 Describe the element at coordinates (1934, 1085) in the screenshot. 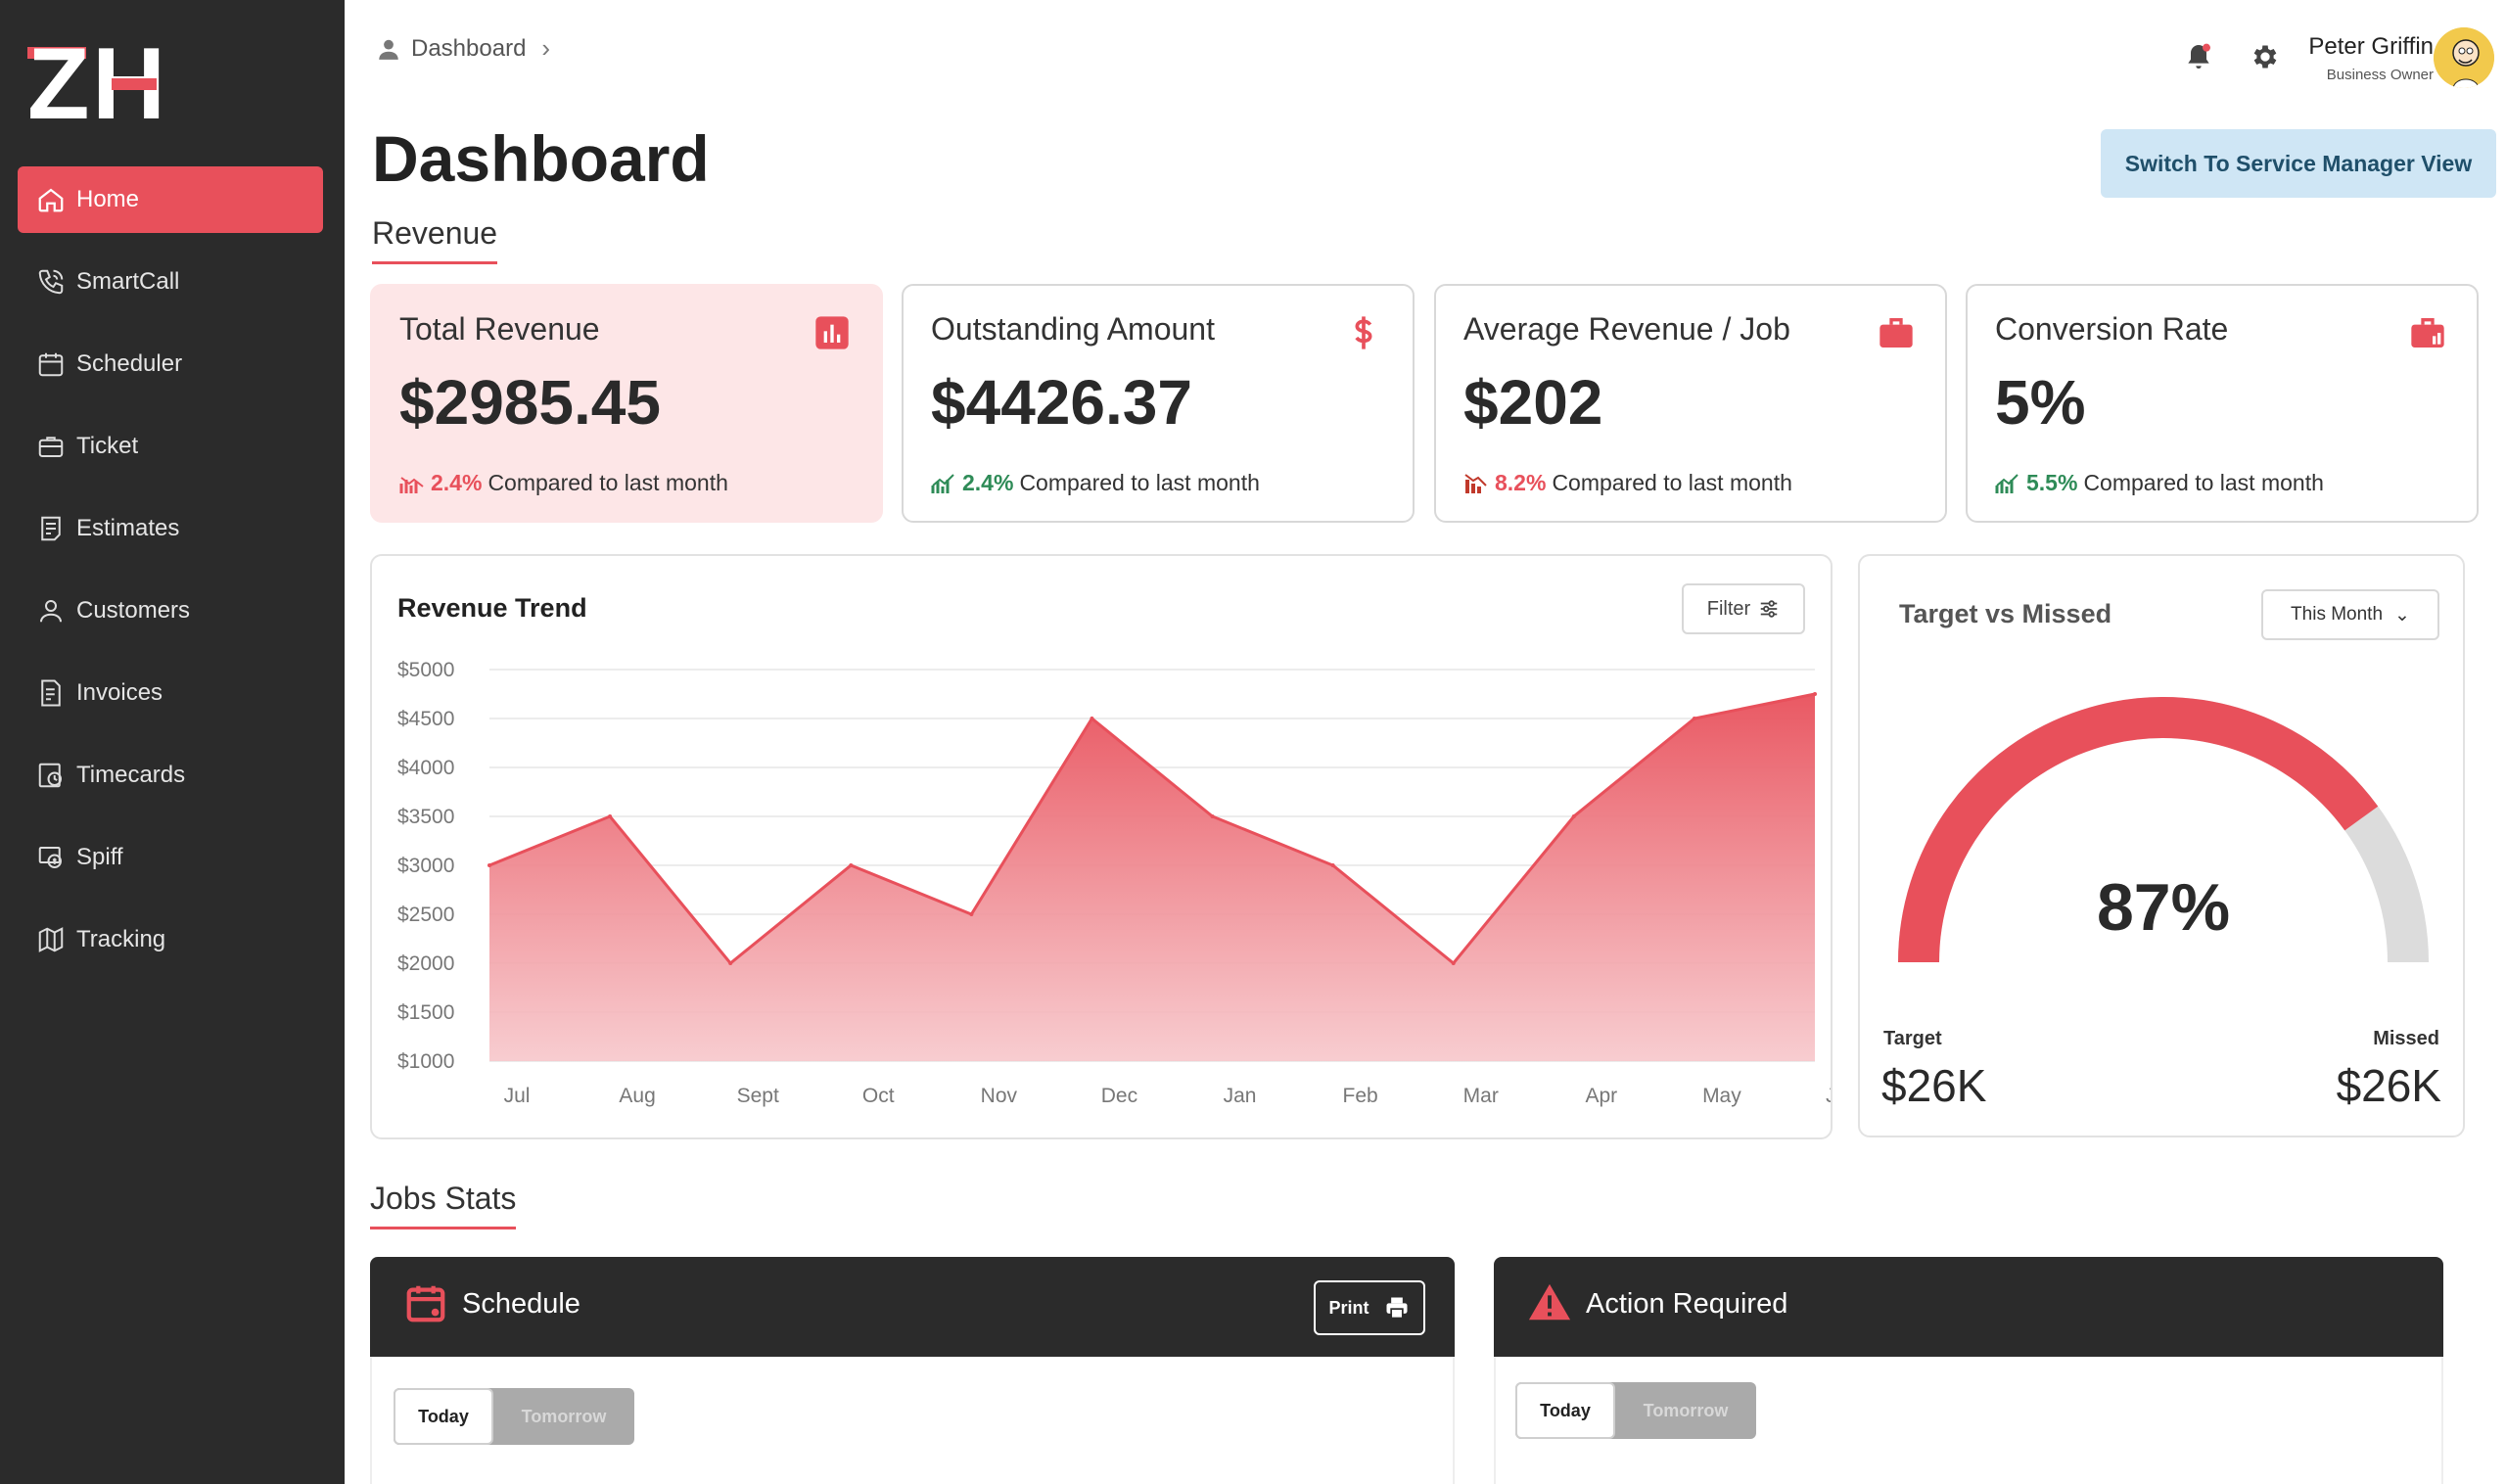

I see `target-value: $26K` at that location.